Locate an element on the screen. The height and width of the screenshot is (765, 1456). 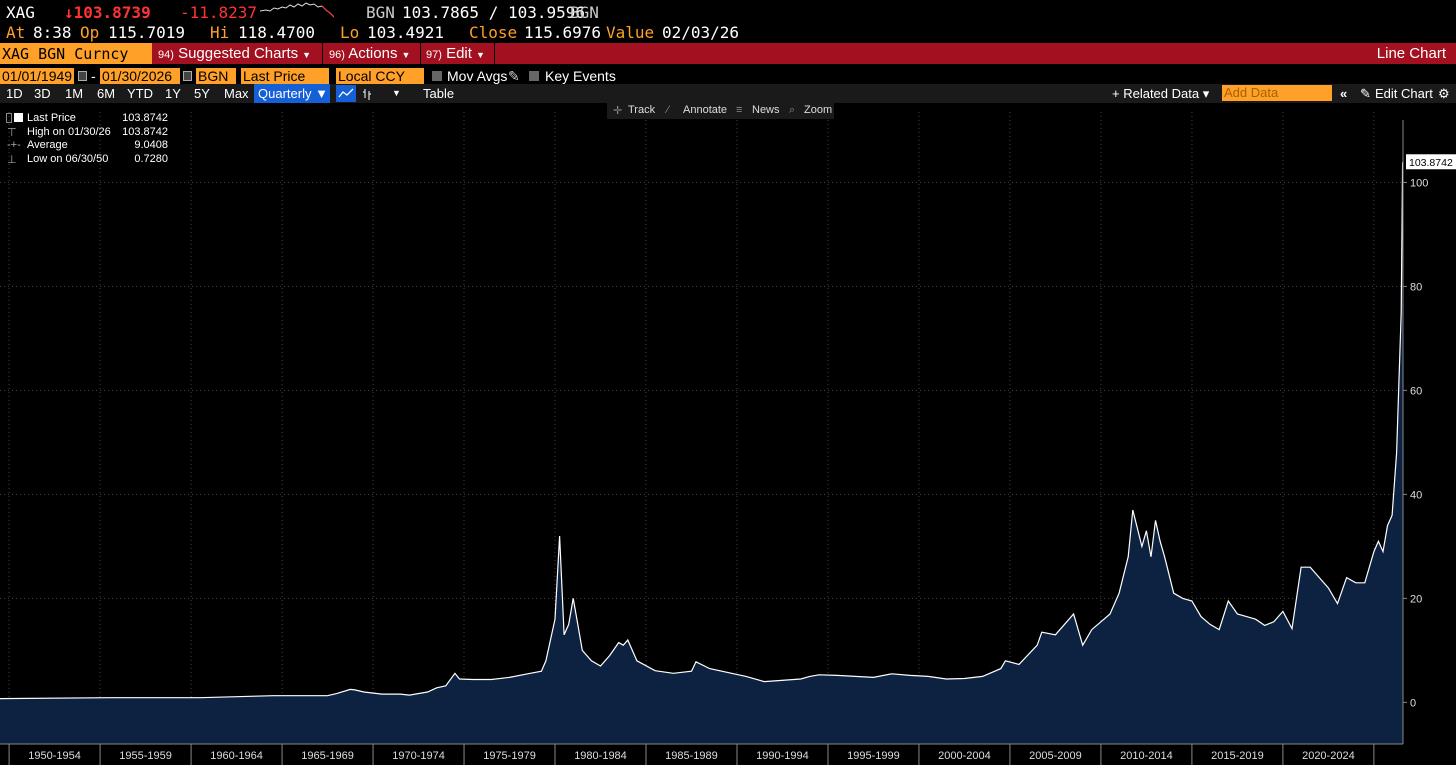
currency-selector: Local CCY is located at coordinates (380, 76).